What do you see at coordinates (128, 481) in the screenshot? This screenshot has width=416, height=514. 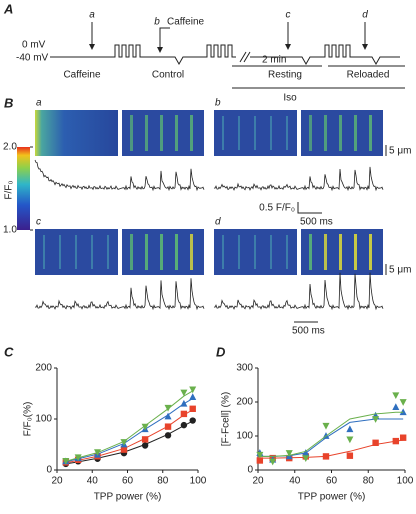 I see `x-tick-label: 60` at bounding box center [128, 481].